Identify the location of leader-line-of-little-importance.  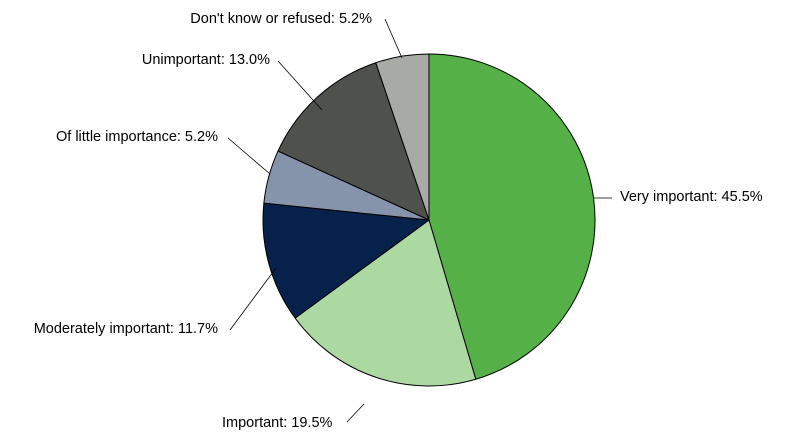
(249, 156).